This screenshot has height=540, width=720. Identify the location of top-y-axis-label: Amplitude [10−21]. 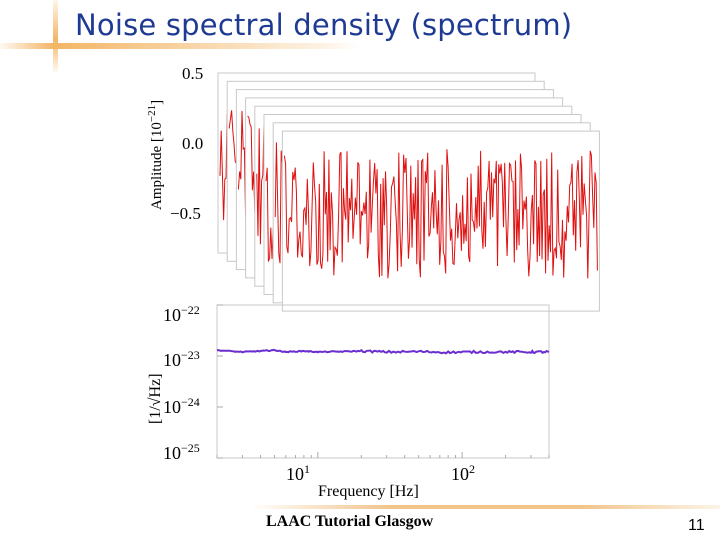
(155, 155).